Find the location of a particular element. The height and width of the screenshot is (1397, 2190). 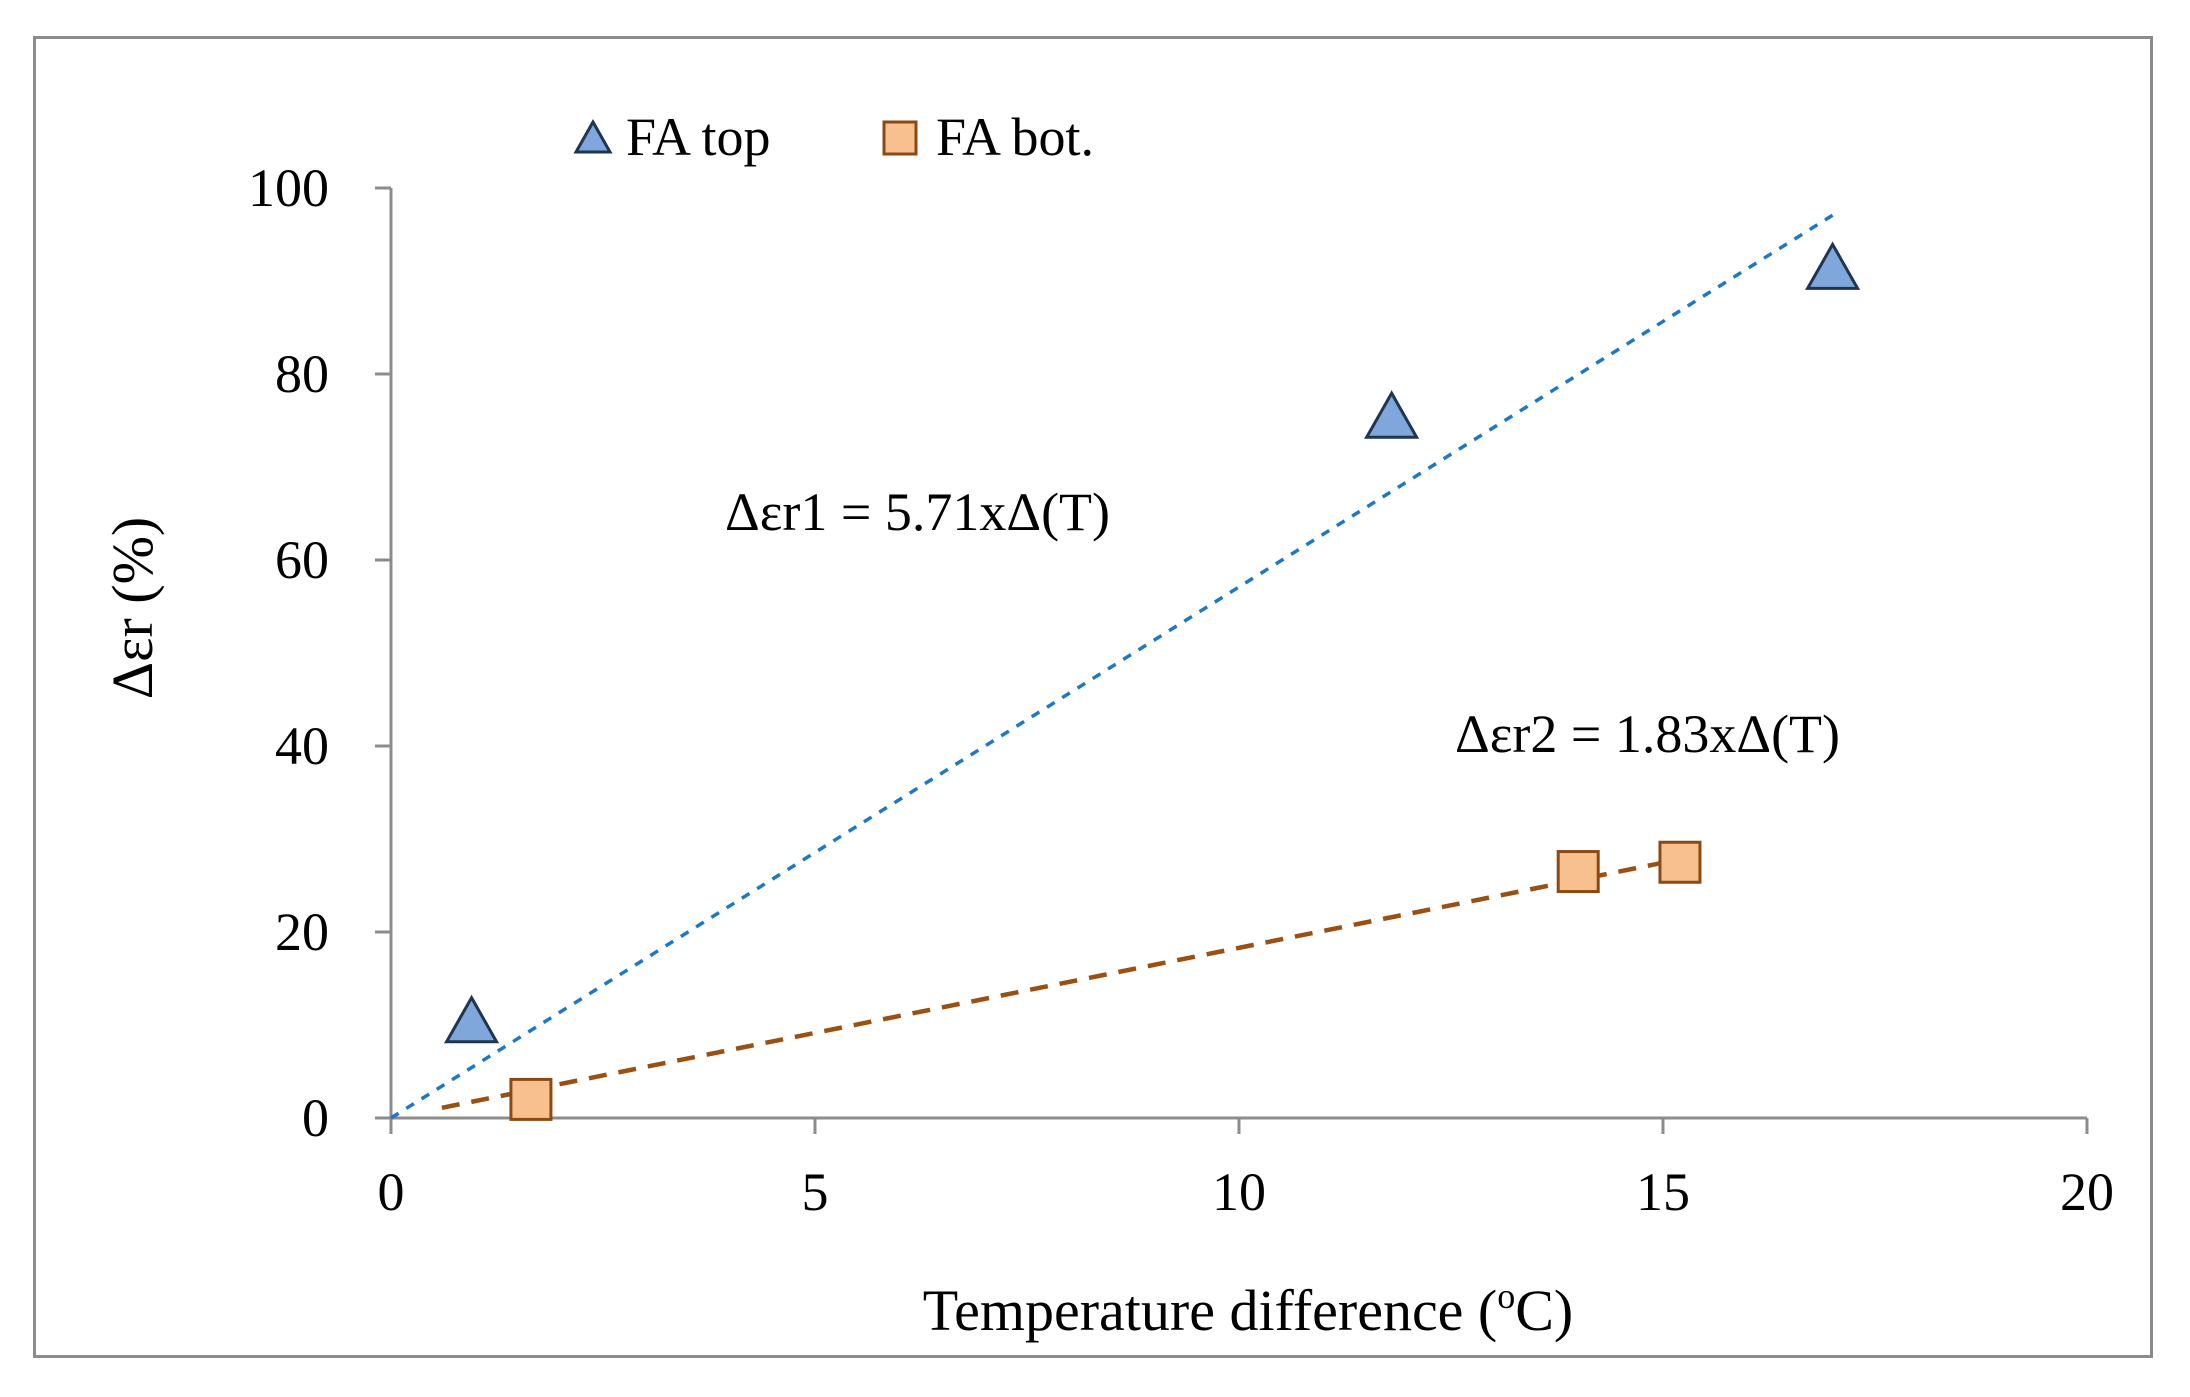

legend-marker-fa-top is located at coordinates (593, 136).